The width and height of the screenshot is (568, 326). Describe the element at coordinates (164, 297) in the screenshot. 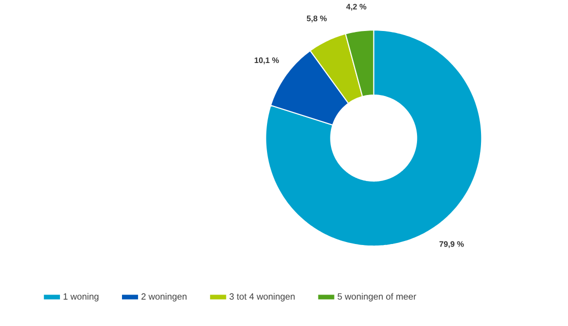

I see `legend-label: 2 woningen` at that location.